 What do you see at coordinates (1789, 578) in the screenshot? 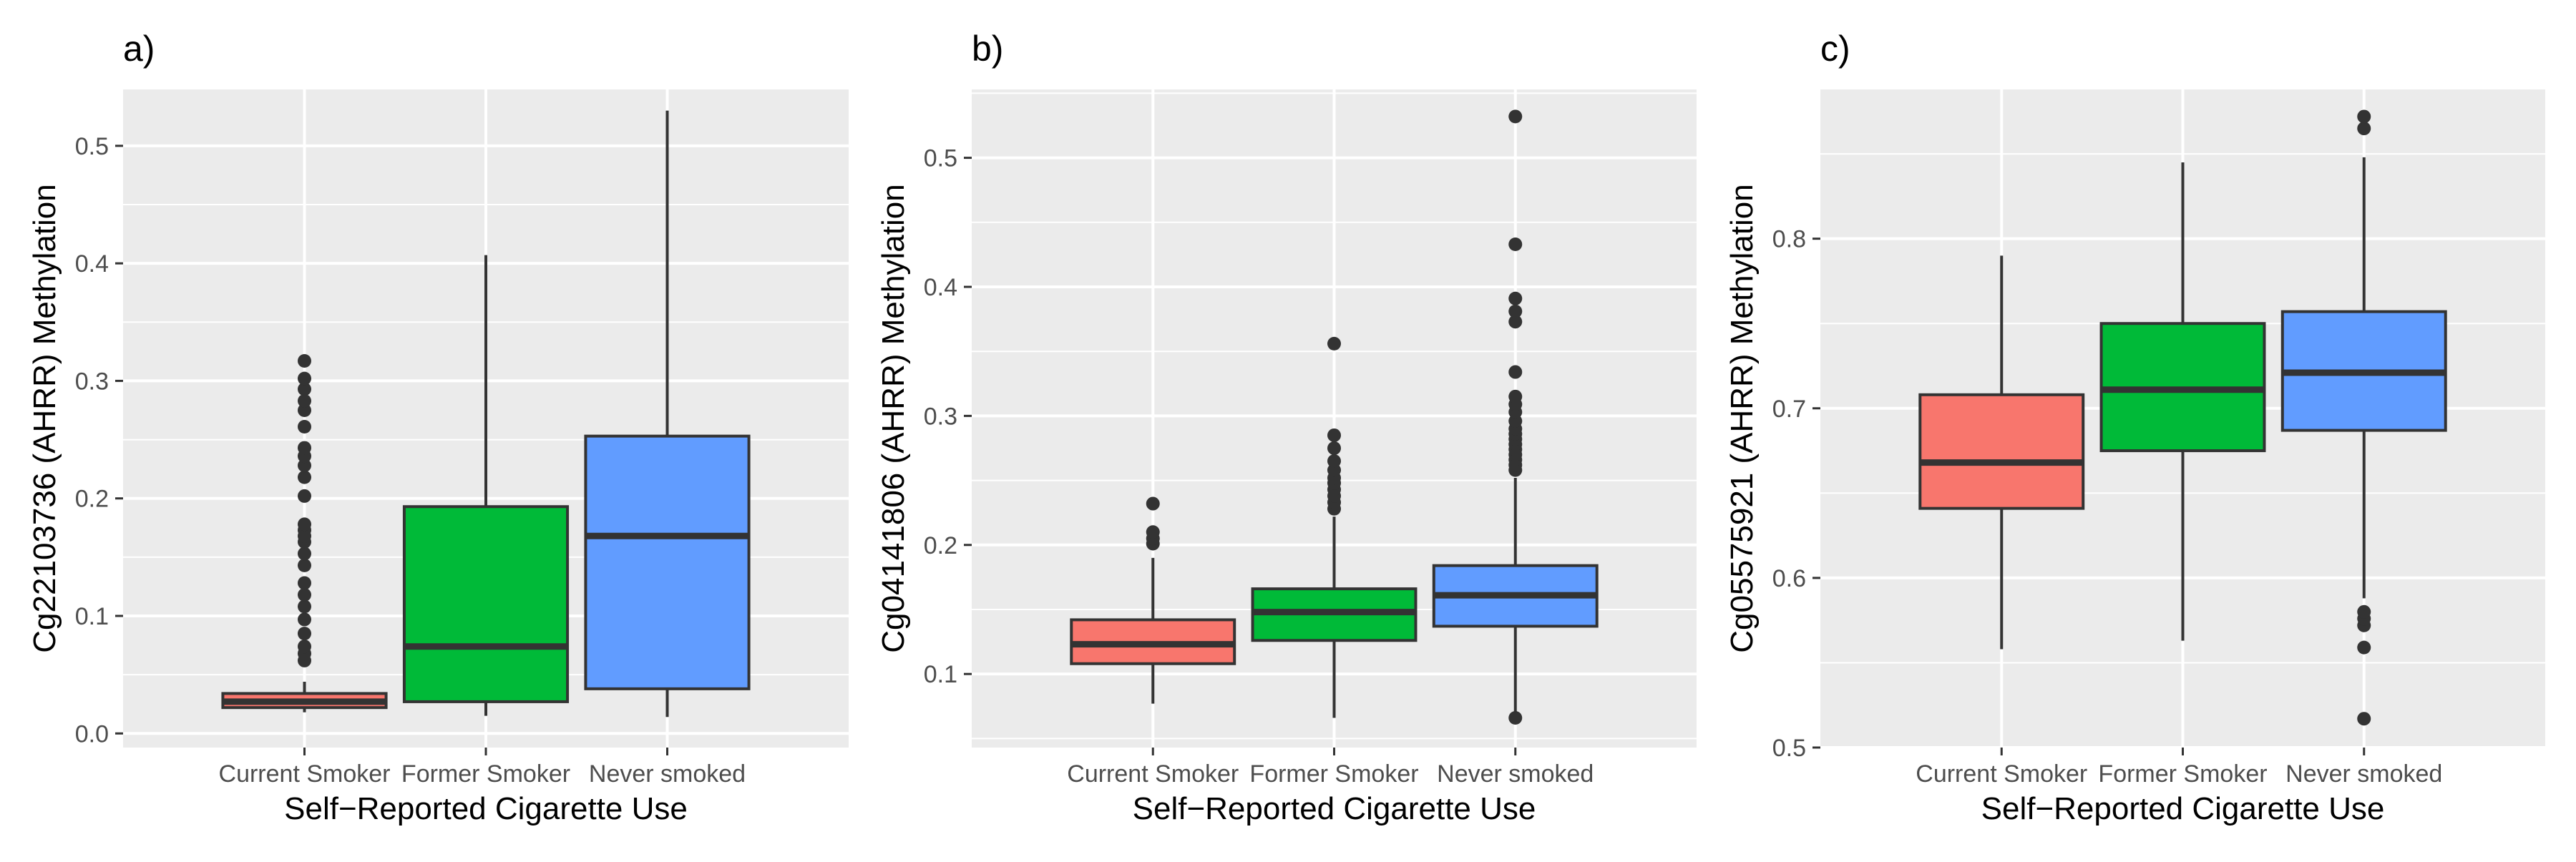
I see `y-tick-label: 0.6` at bounding box center [1789, 578].